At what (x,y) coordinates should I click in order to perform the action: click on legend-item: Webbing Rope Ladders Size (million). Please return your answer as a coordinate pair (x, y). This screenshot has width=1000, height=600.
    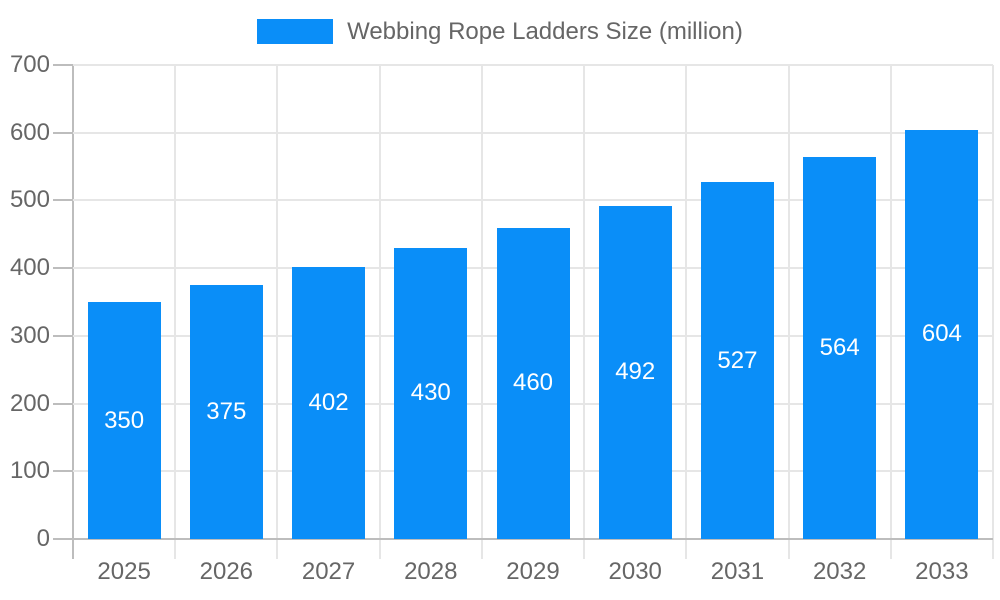
    Looking at the image, I should click on (500, 31).